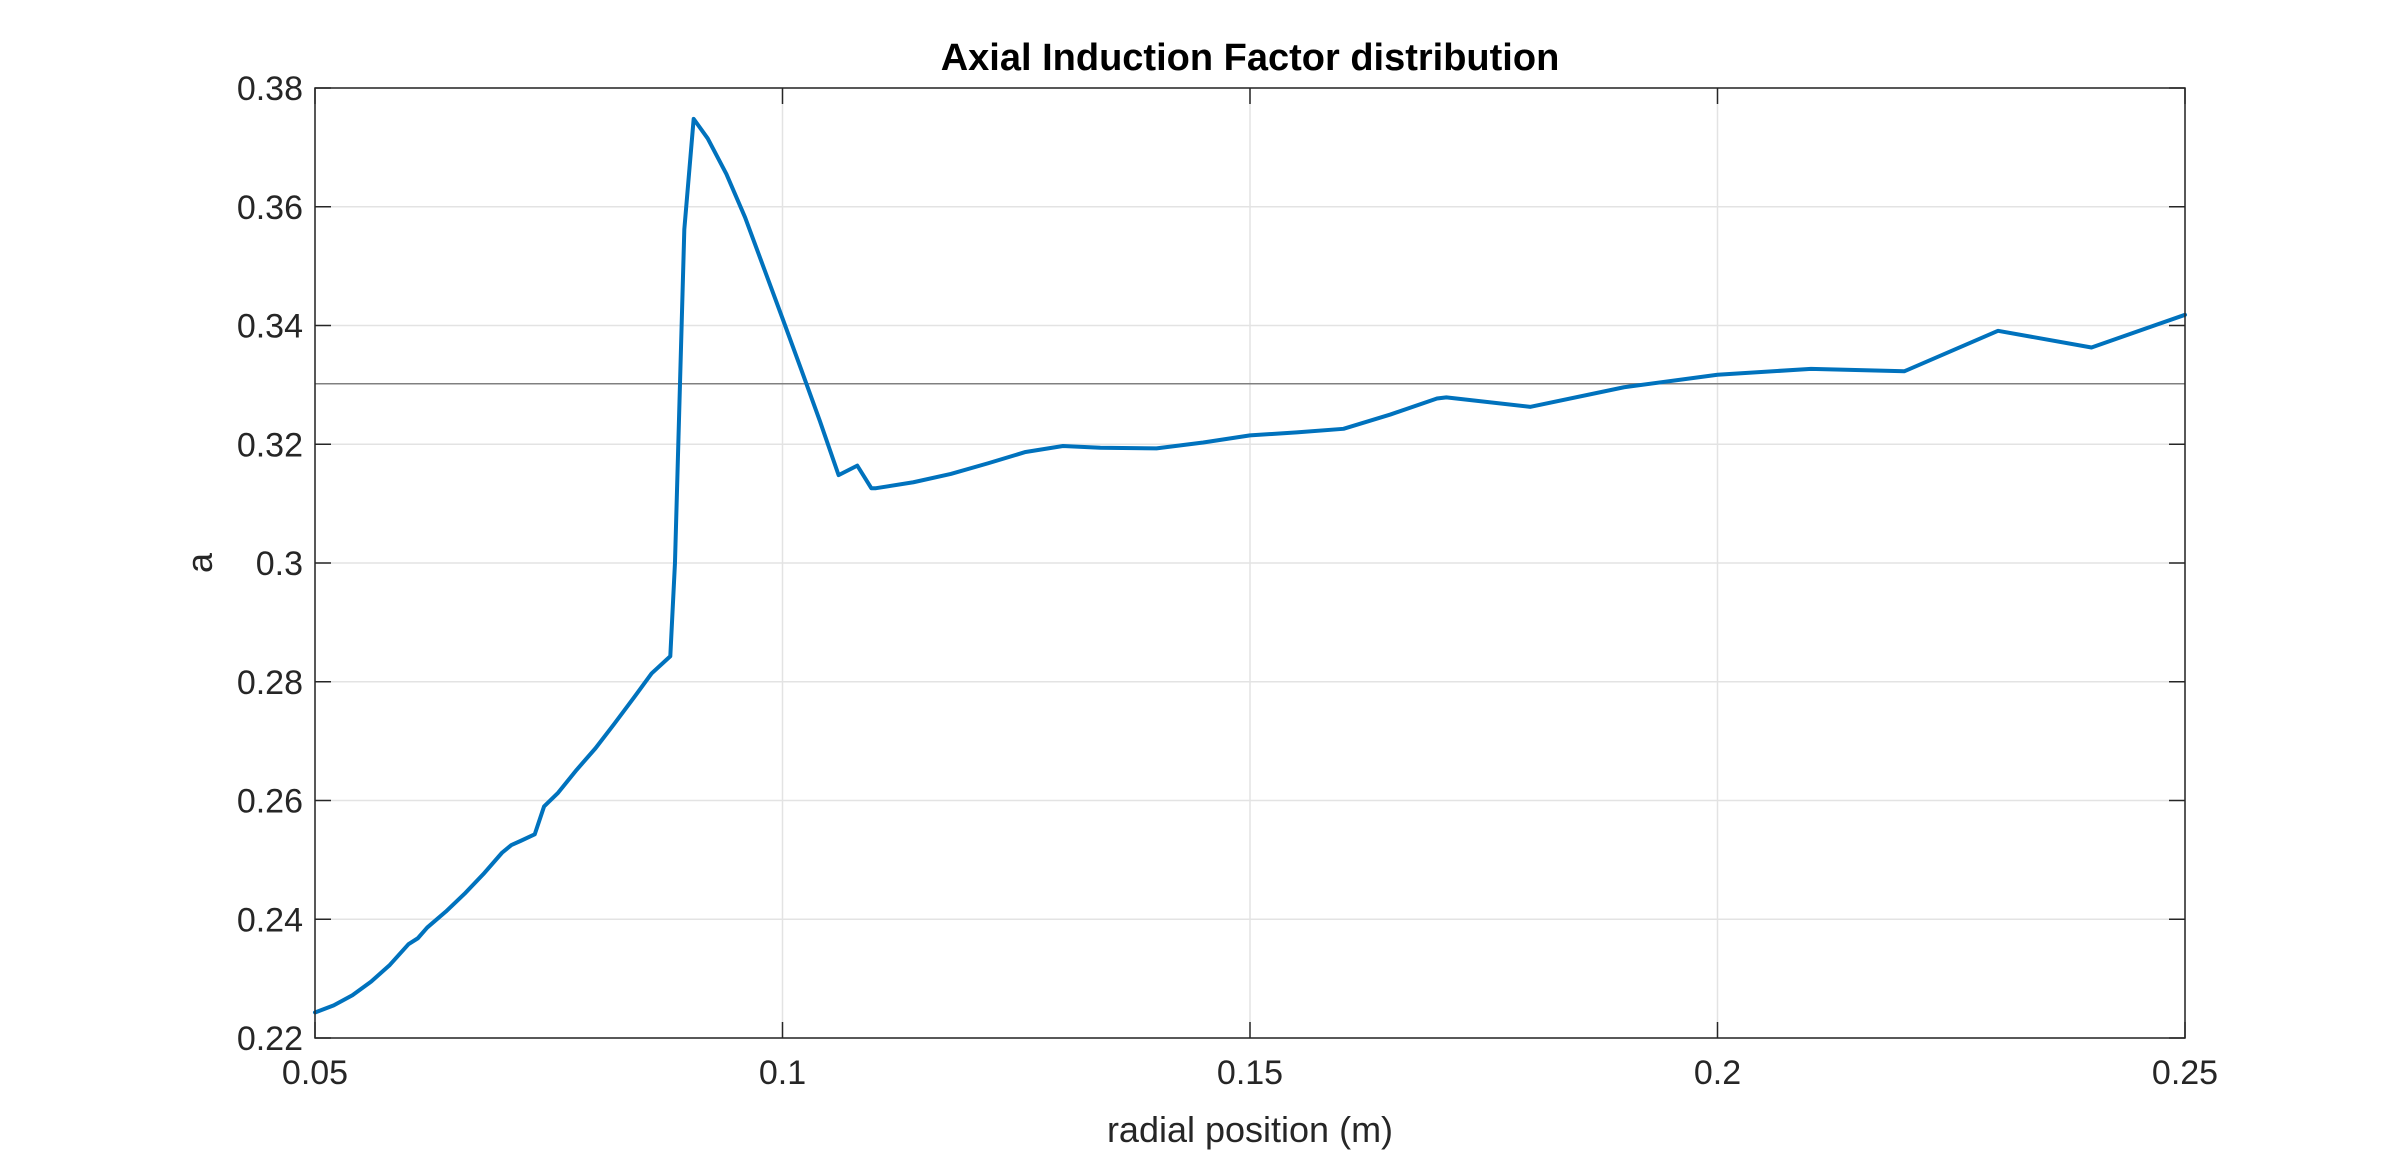 Image resolution: width=2400 pixels, height=1158 pixels. Describe the element at coordinates (1717, 1073) in the screenshot. I see `x-tick-label: 0.2` at that location.